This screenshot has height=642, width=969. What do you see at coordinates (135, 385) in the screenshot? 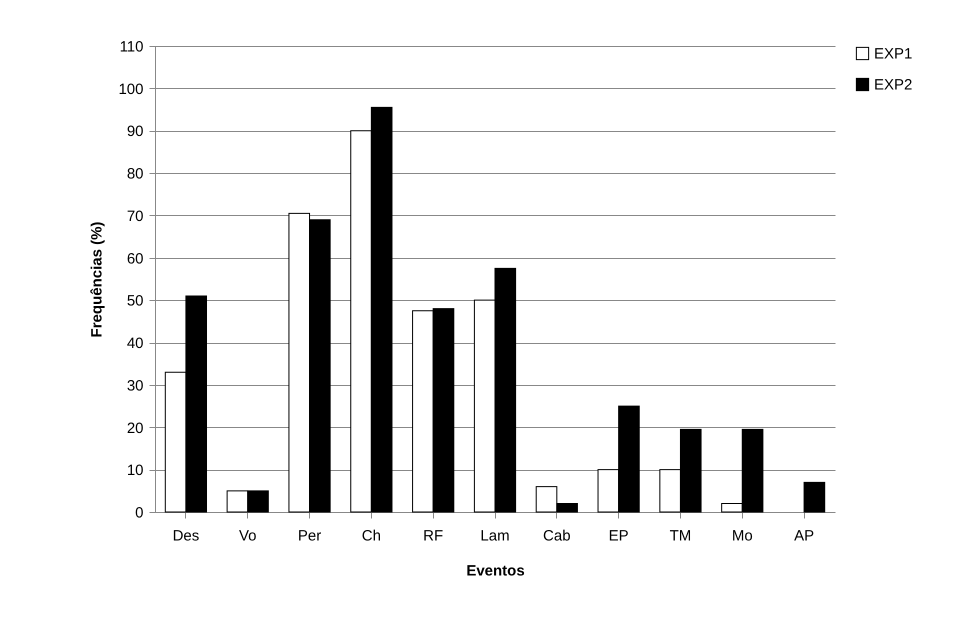
I see `y-tick-label: 30` at bounding box center [135, 385].